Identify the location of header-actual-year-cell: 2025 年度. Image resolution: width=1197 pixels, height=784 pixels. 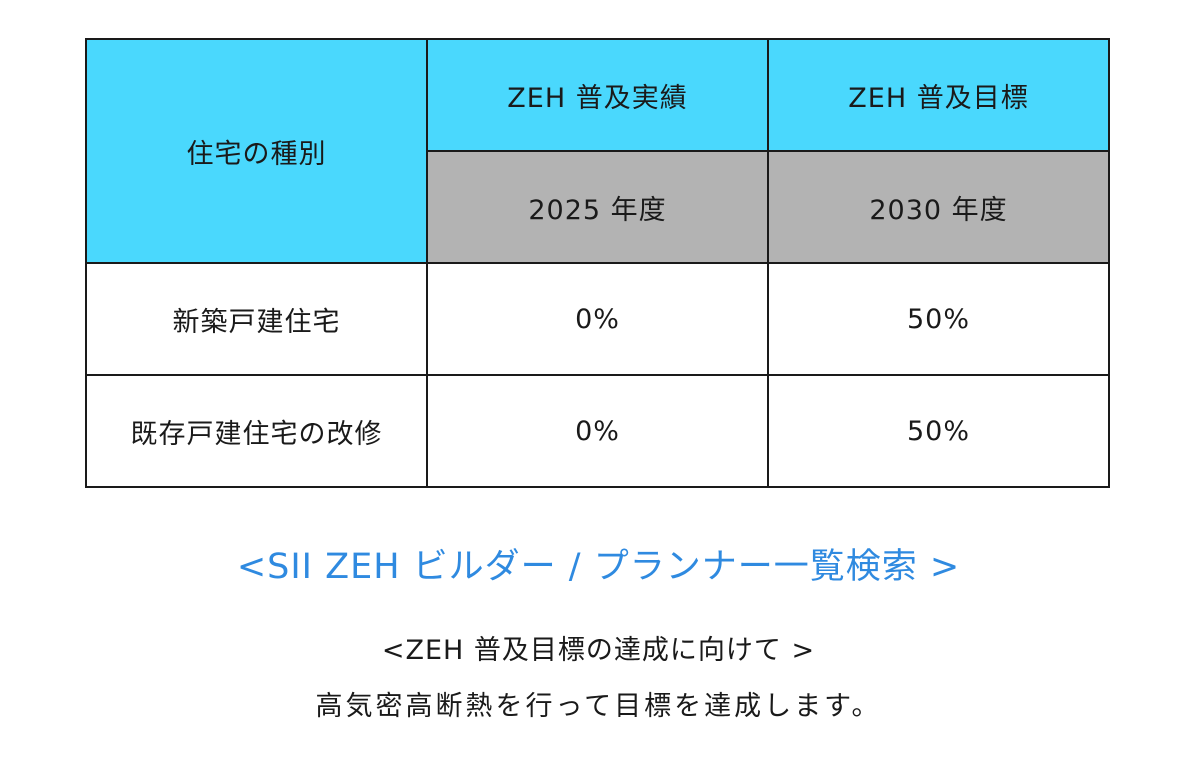
(597, 207).